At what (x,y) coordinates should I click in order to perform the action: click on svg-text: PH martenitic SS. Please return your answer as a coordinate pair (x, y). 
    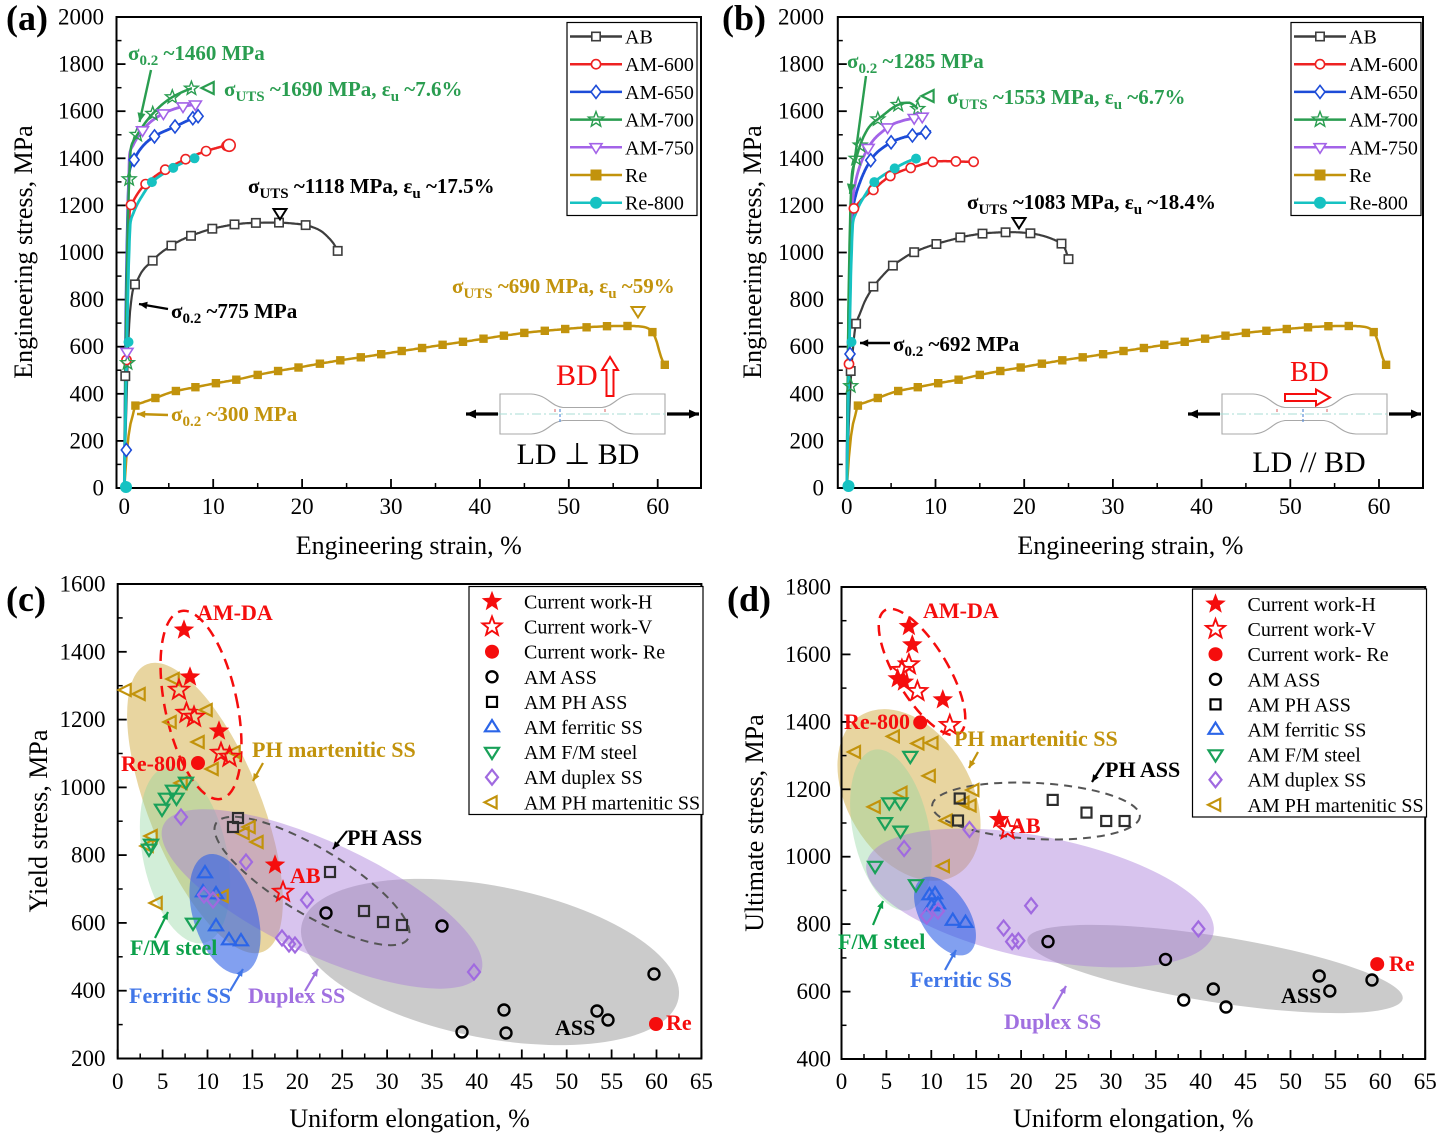
    Looking at the image, I should click on (334, 749).